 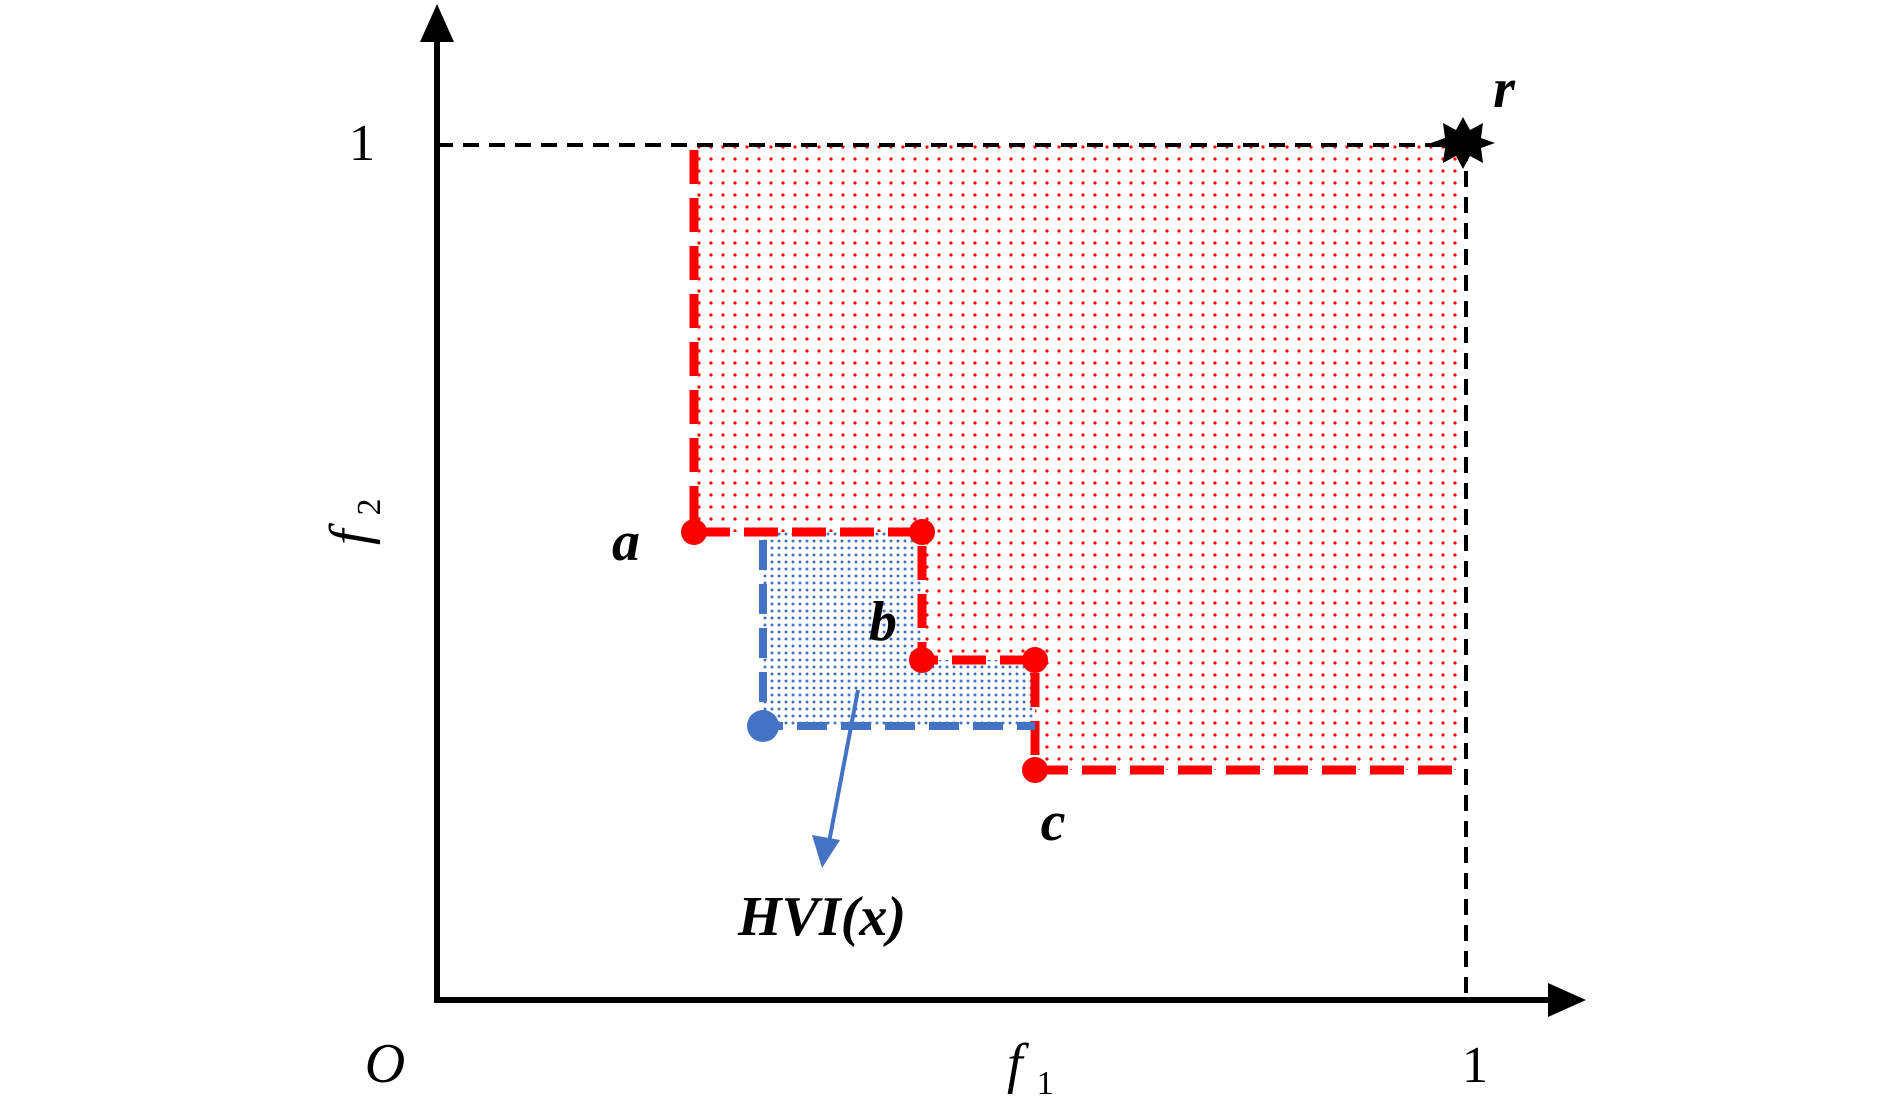 What do you see at coordinates (1567, 1000) in the screenshot?
I see `x-axis-arrowhead` at bounding box center [1567, 1000].